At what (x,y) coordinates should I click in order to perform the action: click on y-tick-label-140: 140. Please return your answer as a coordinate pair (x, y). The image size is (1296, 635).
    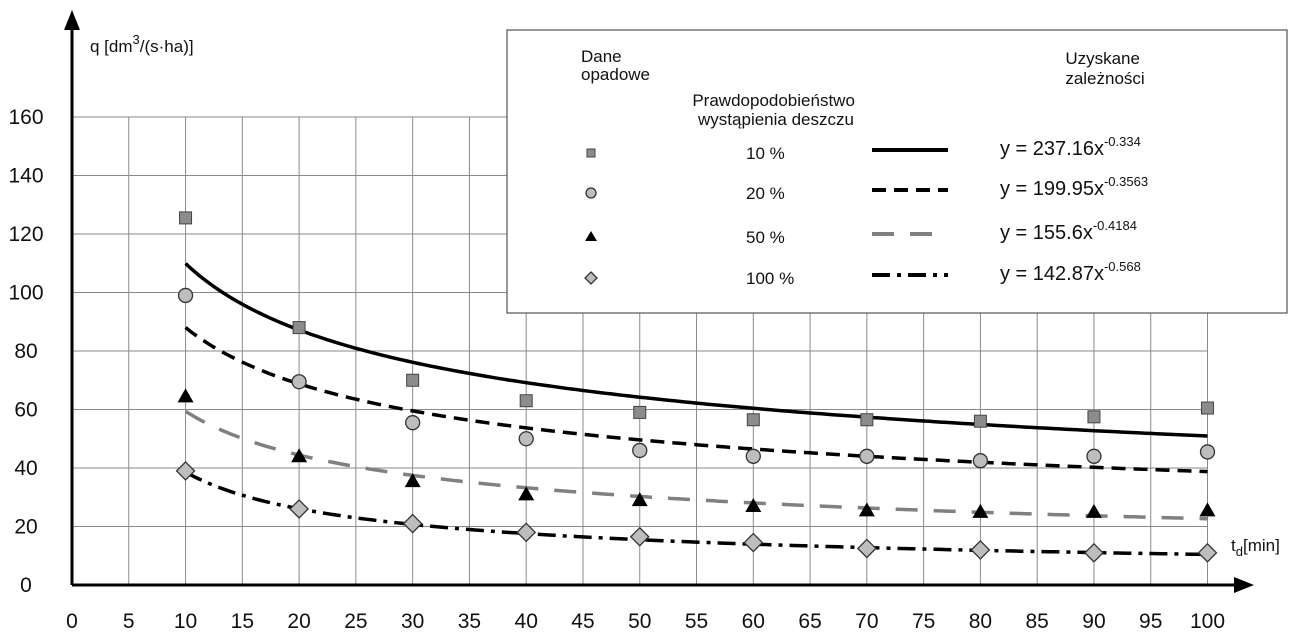
    Looking at the image, I should click on (25, 176).